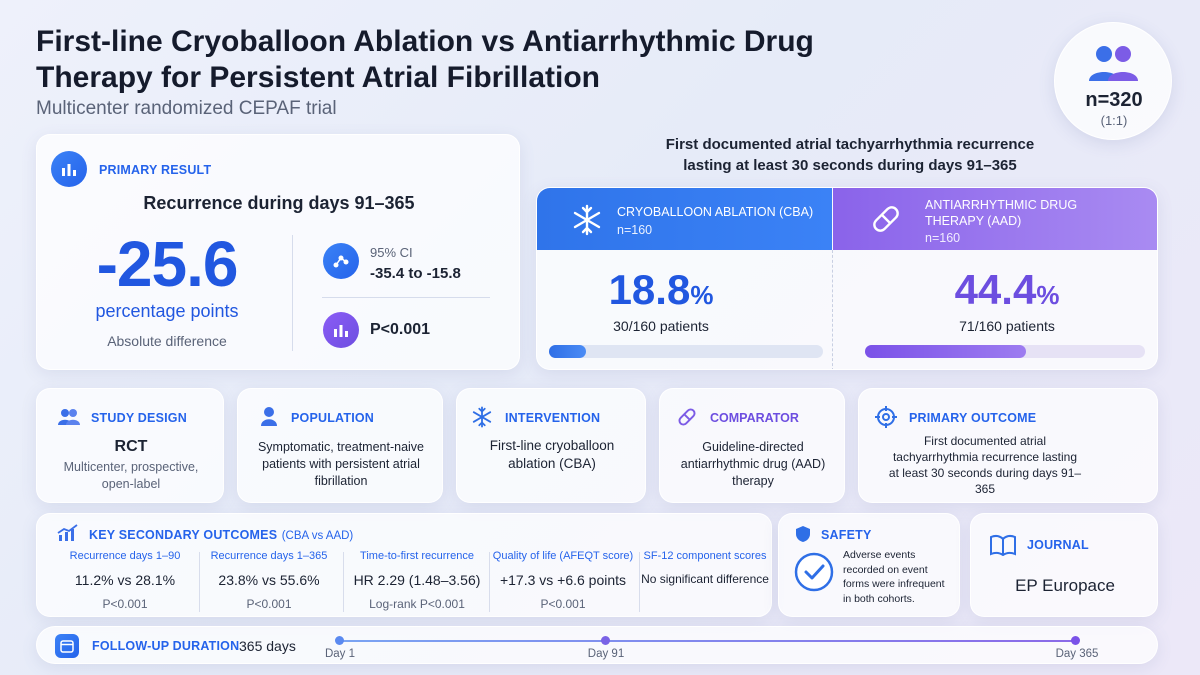 This screenshot has width=1200, height=675. What do you see at coordinates (167, 311) in the screenshot?
I see `primary-result-unit: percentage points` at bounding box center [167, 311].